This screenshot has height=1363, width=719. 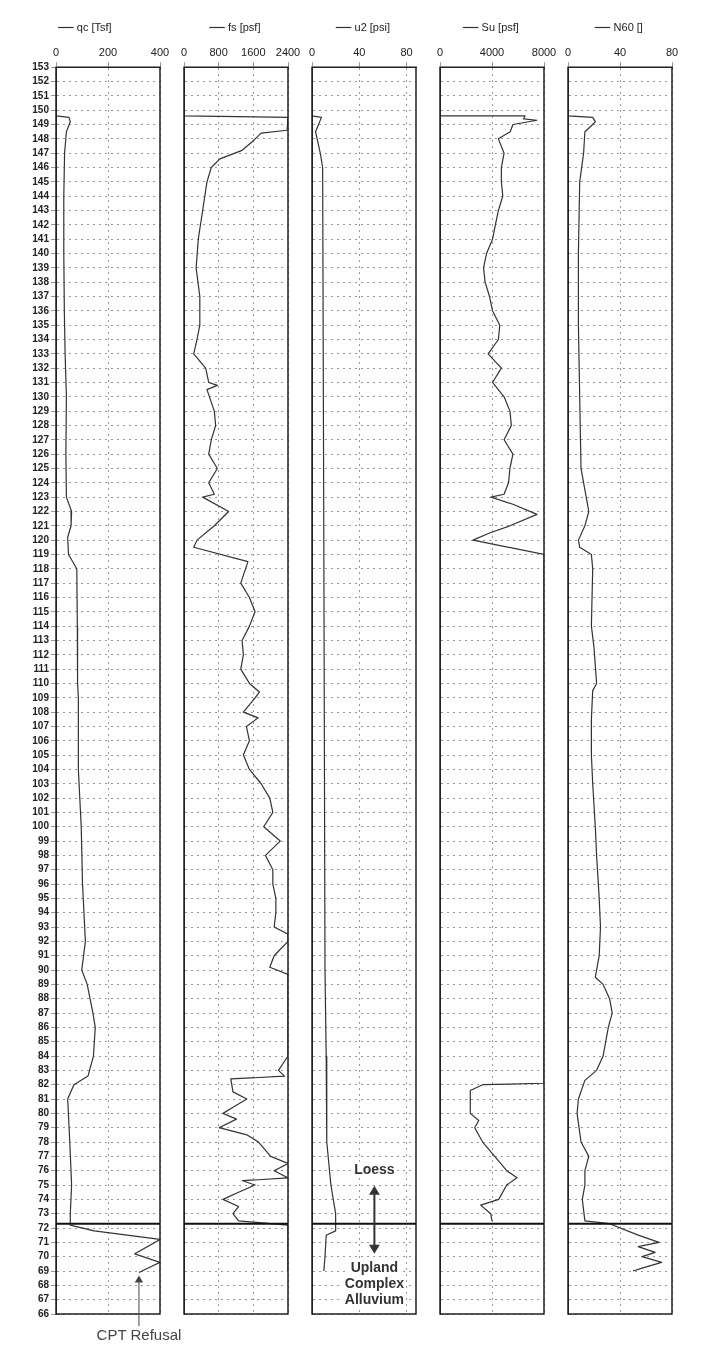 I want to click on y-tick-label: 75, so click(x=43, y=1184).